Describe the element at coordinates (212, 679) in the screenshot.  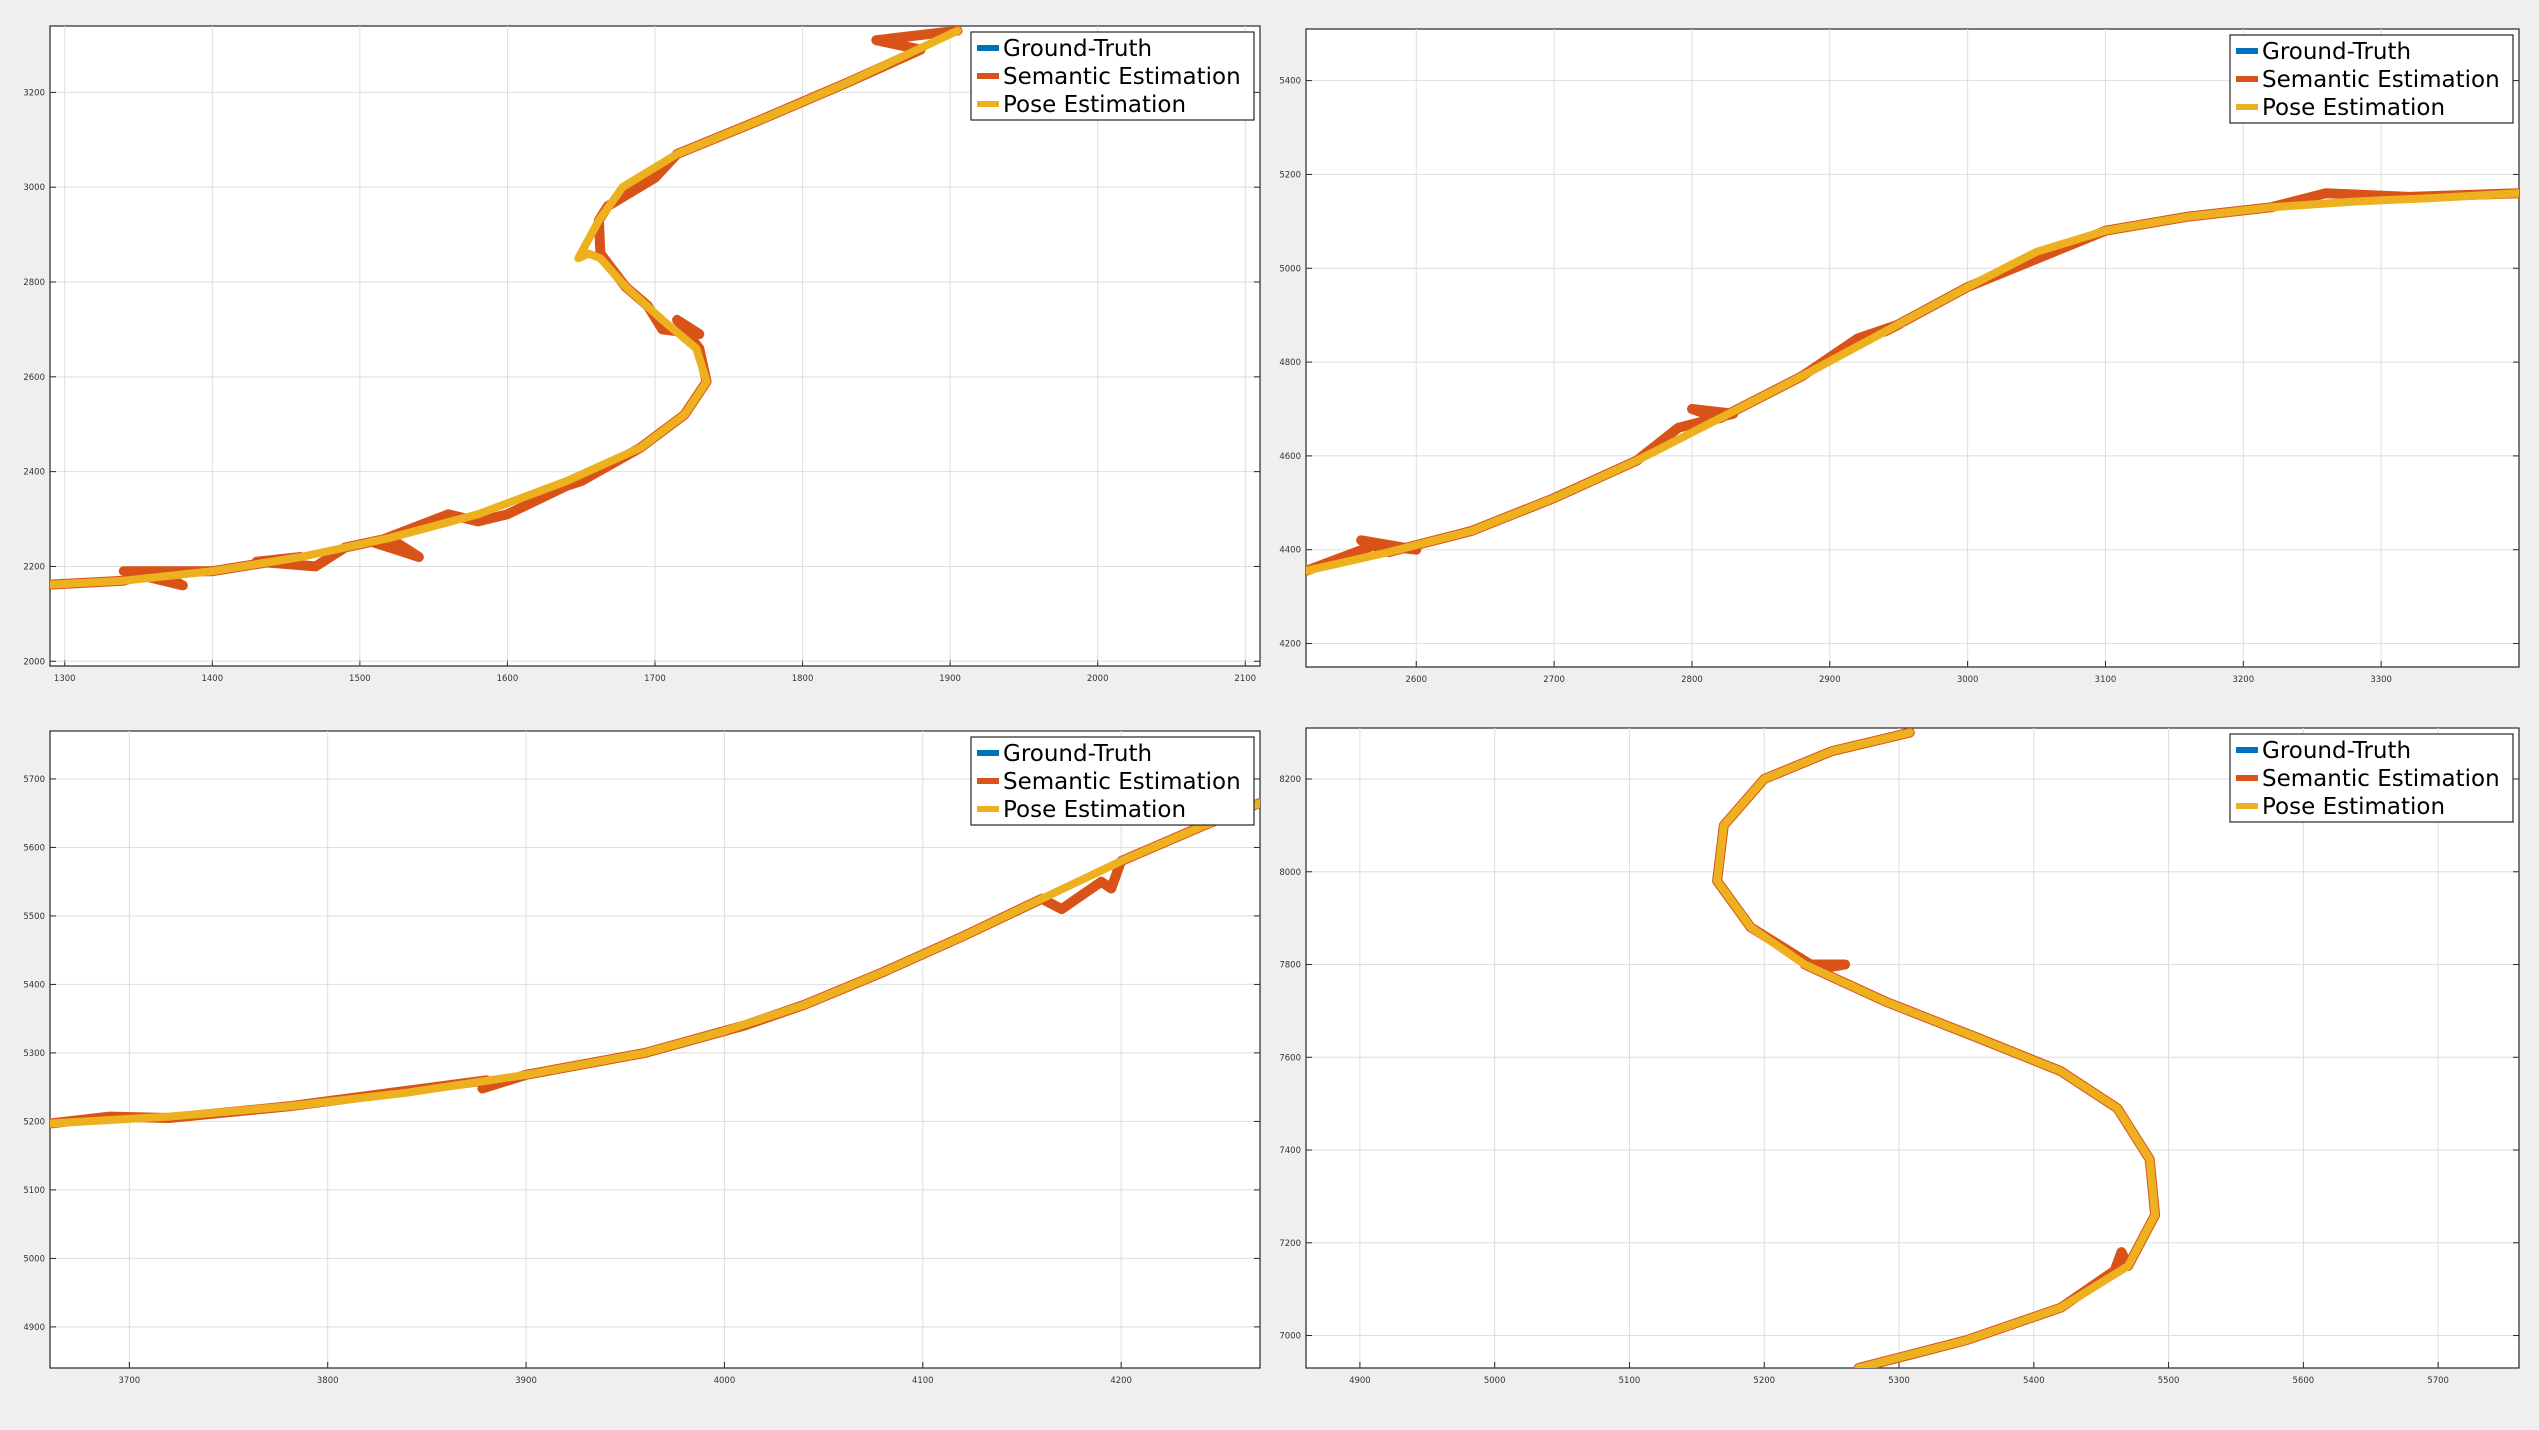
I see `x-tick-label: 1400` at that location.